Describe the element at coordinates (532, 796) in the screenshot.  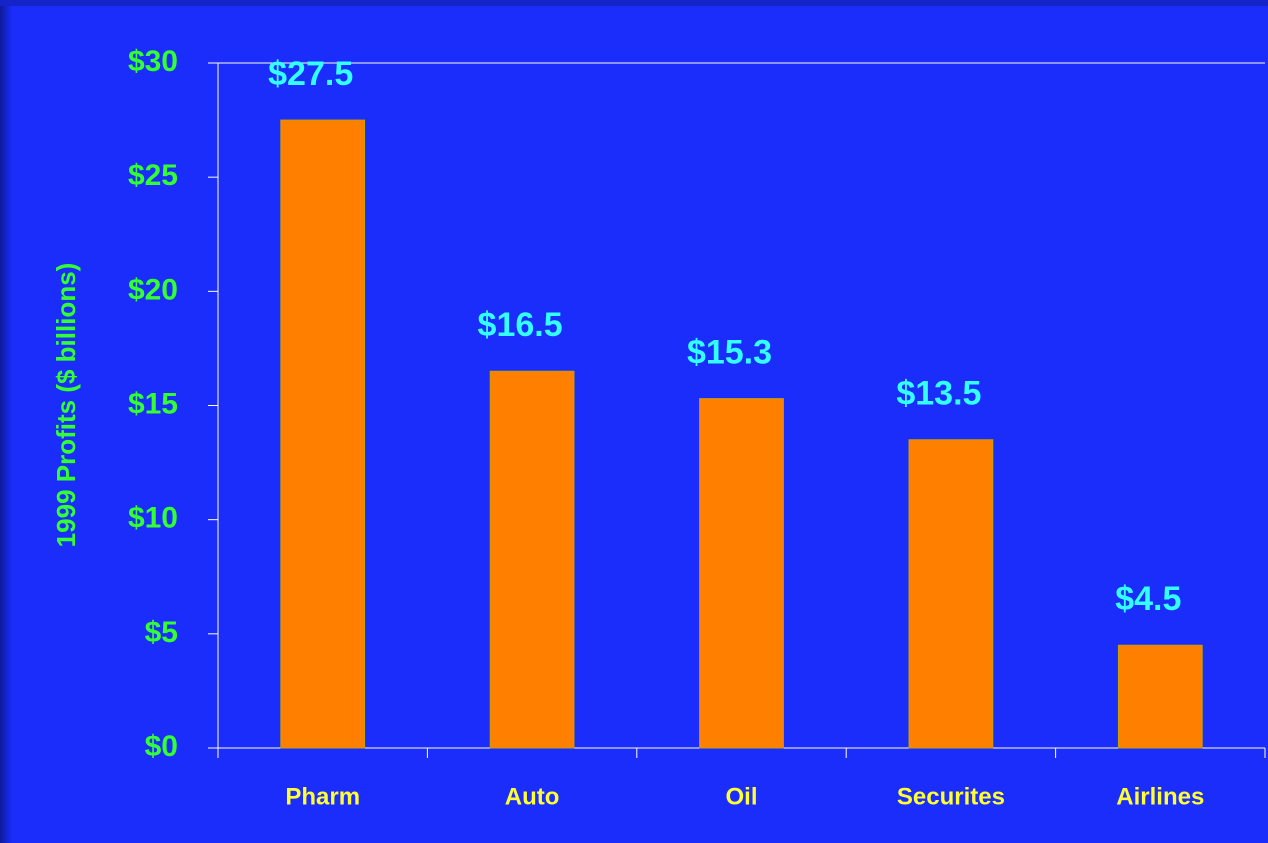
I see `x-tick-label: Auto` at that location.